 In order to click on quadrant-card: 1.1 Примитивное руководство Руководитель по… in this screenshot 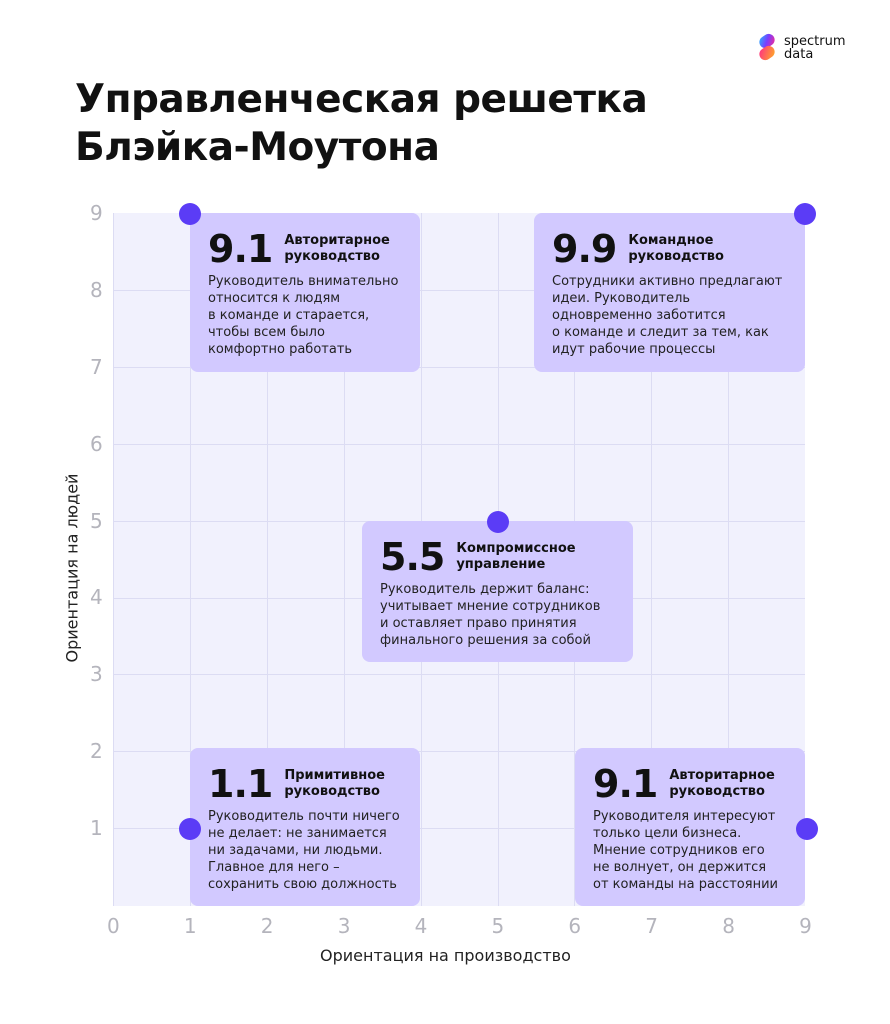, I will do `click(305, 827)`.